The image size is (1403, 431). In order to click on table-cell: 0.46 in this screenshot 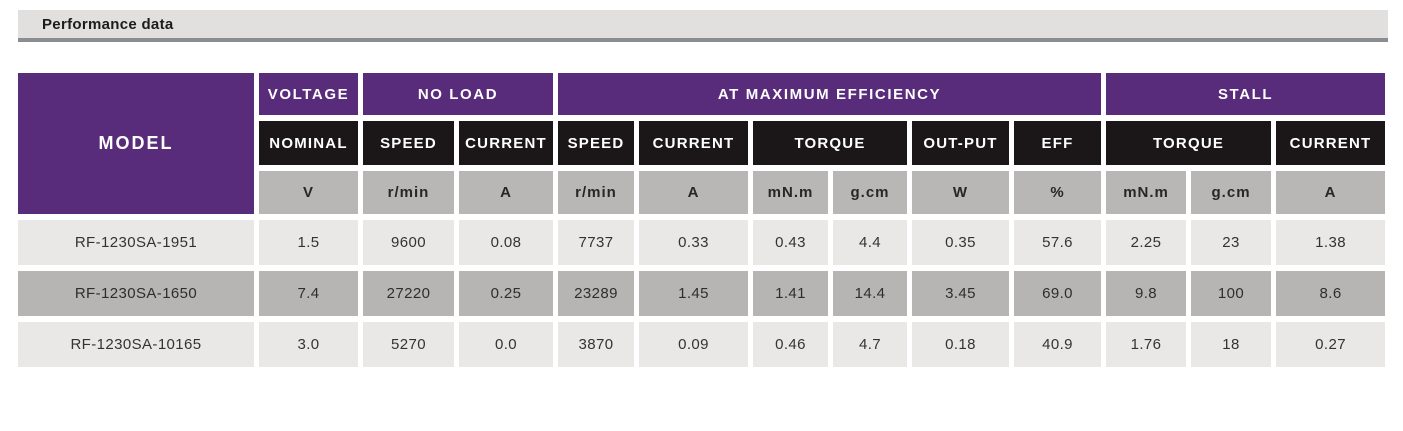, I will do `click(790, 344)`.